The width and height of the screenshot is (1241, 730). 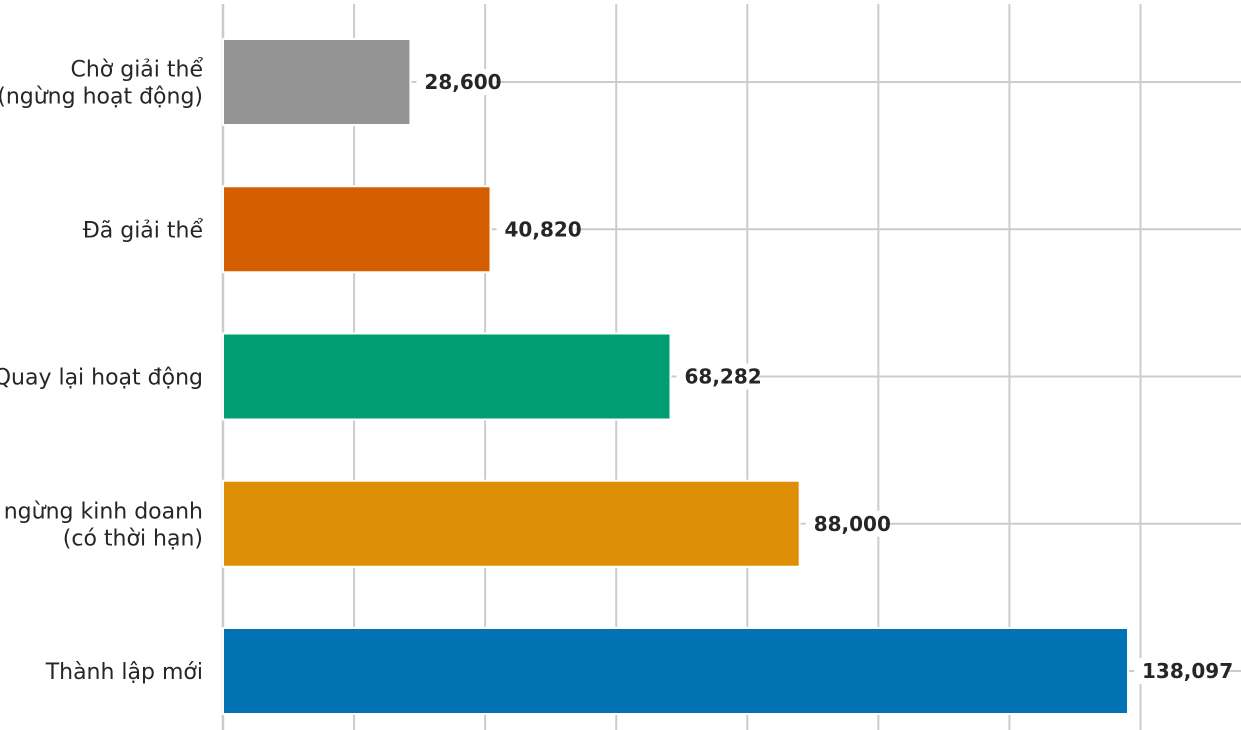 What do you see at coordinates (852, 524) in the screenshot?
I see `value-label: 88,000` at bounding box center [852, 524].